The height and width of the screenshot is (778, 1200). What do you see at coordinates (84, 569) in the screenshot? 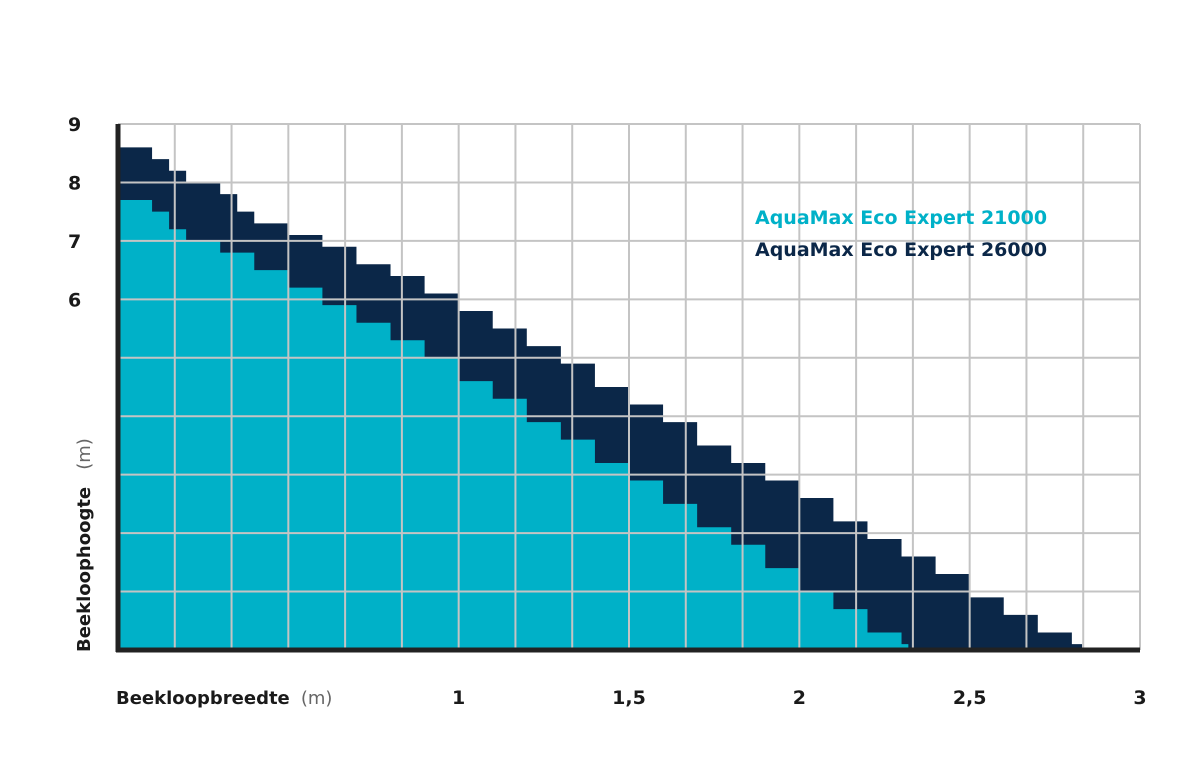
I see `y-axis-label: Beekloophoogte` at bounding box center [84, 569].